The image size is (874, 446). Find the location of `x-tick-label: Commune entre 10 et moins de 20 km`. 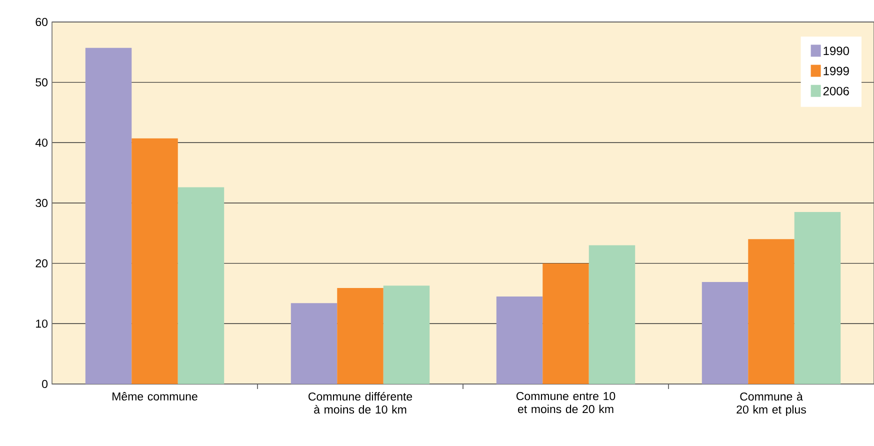

x-tick-label: Commune entre 10 et moins de 20 km is located at coordinates (566, 403).